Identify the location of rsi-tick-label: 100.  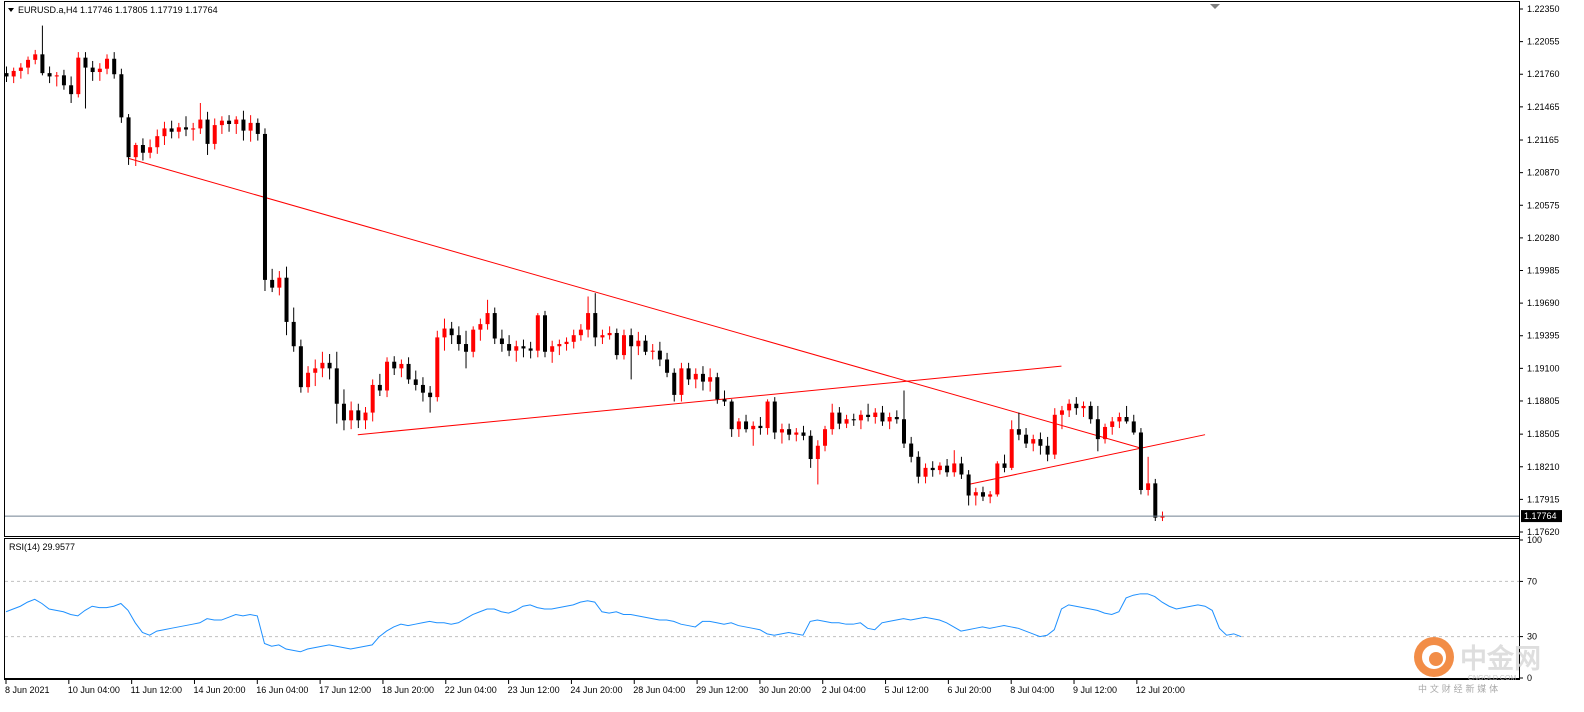
(1534, 540).